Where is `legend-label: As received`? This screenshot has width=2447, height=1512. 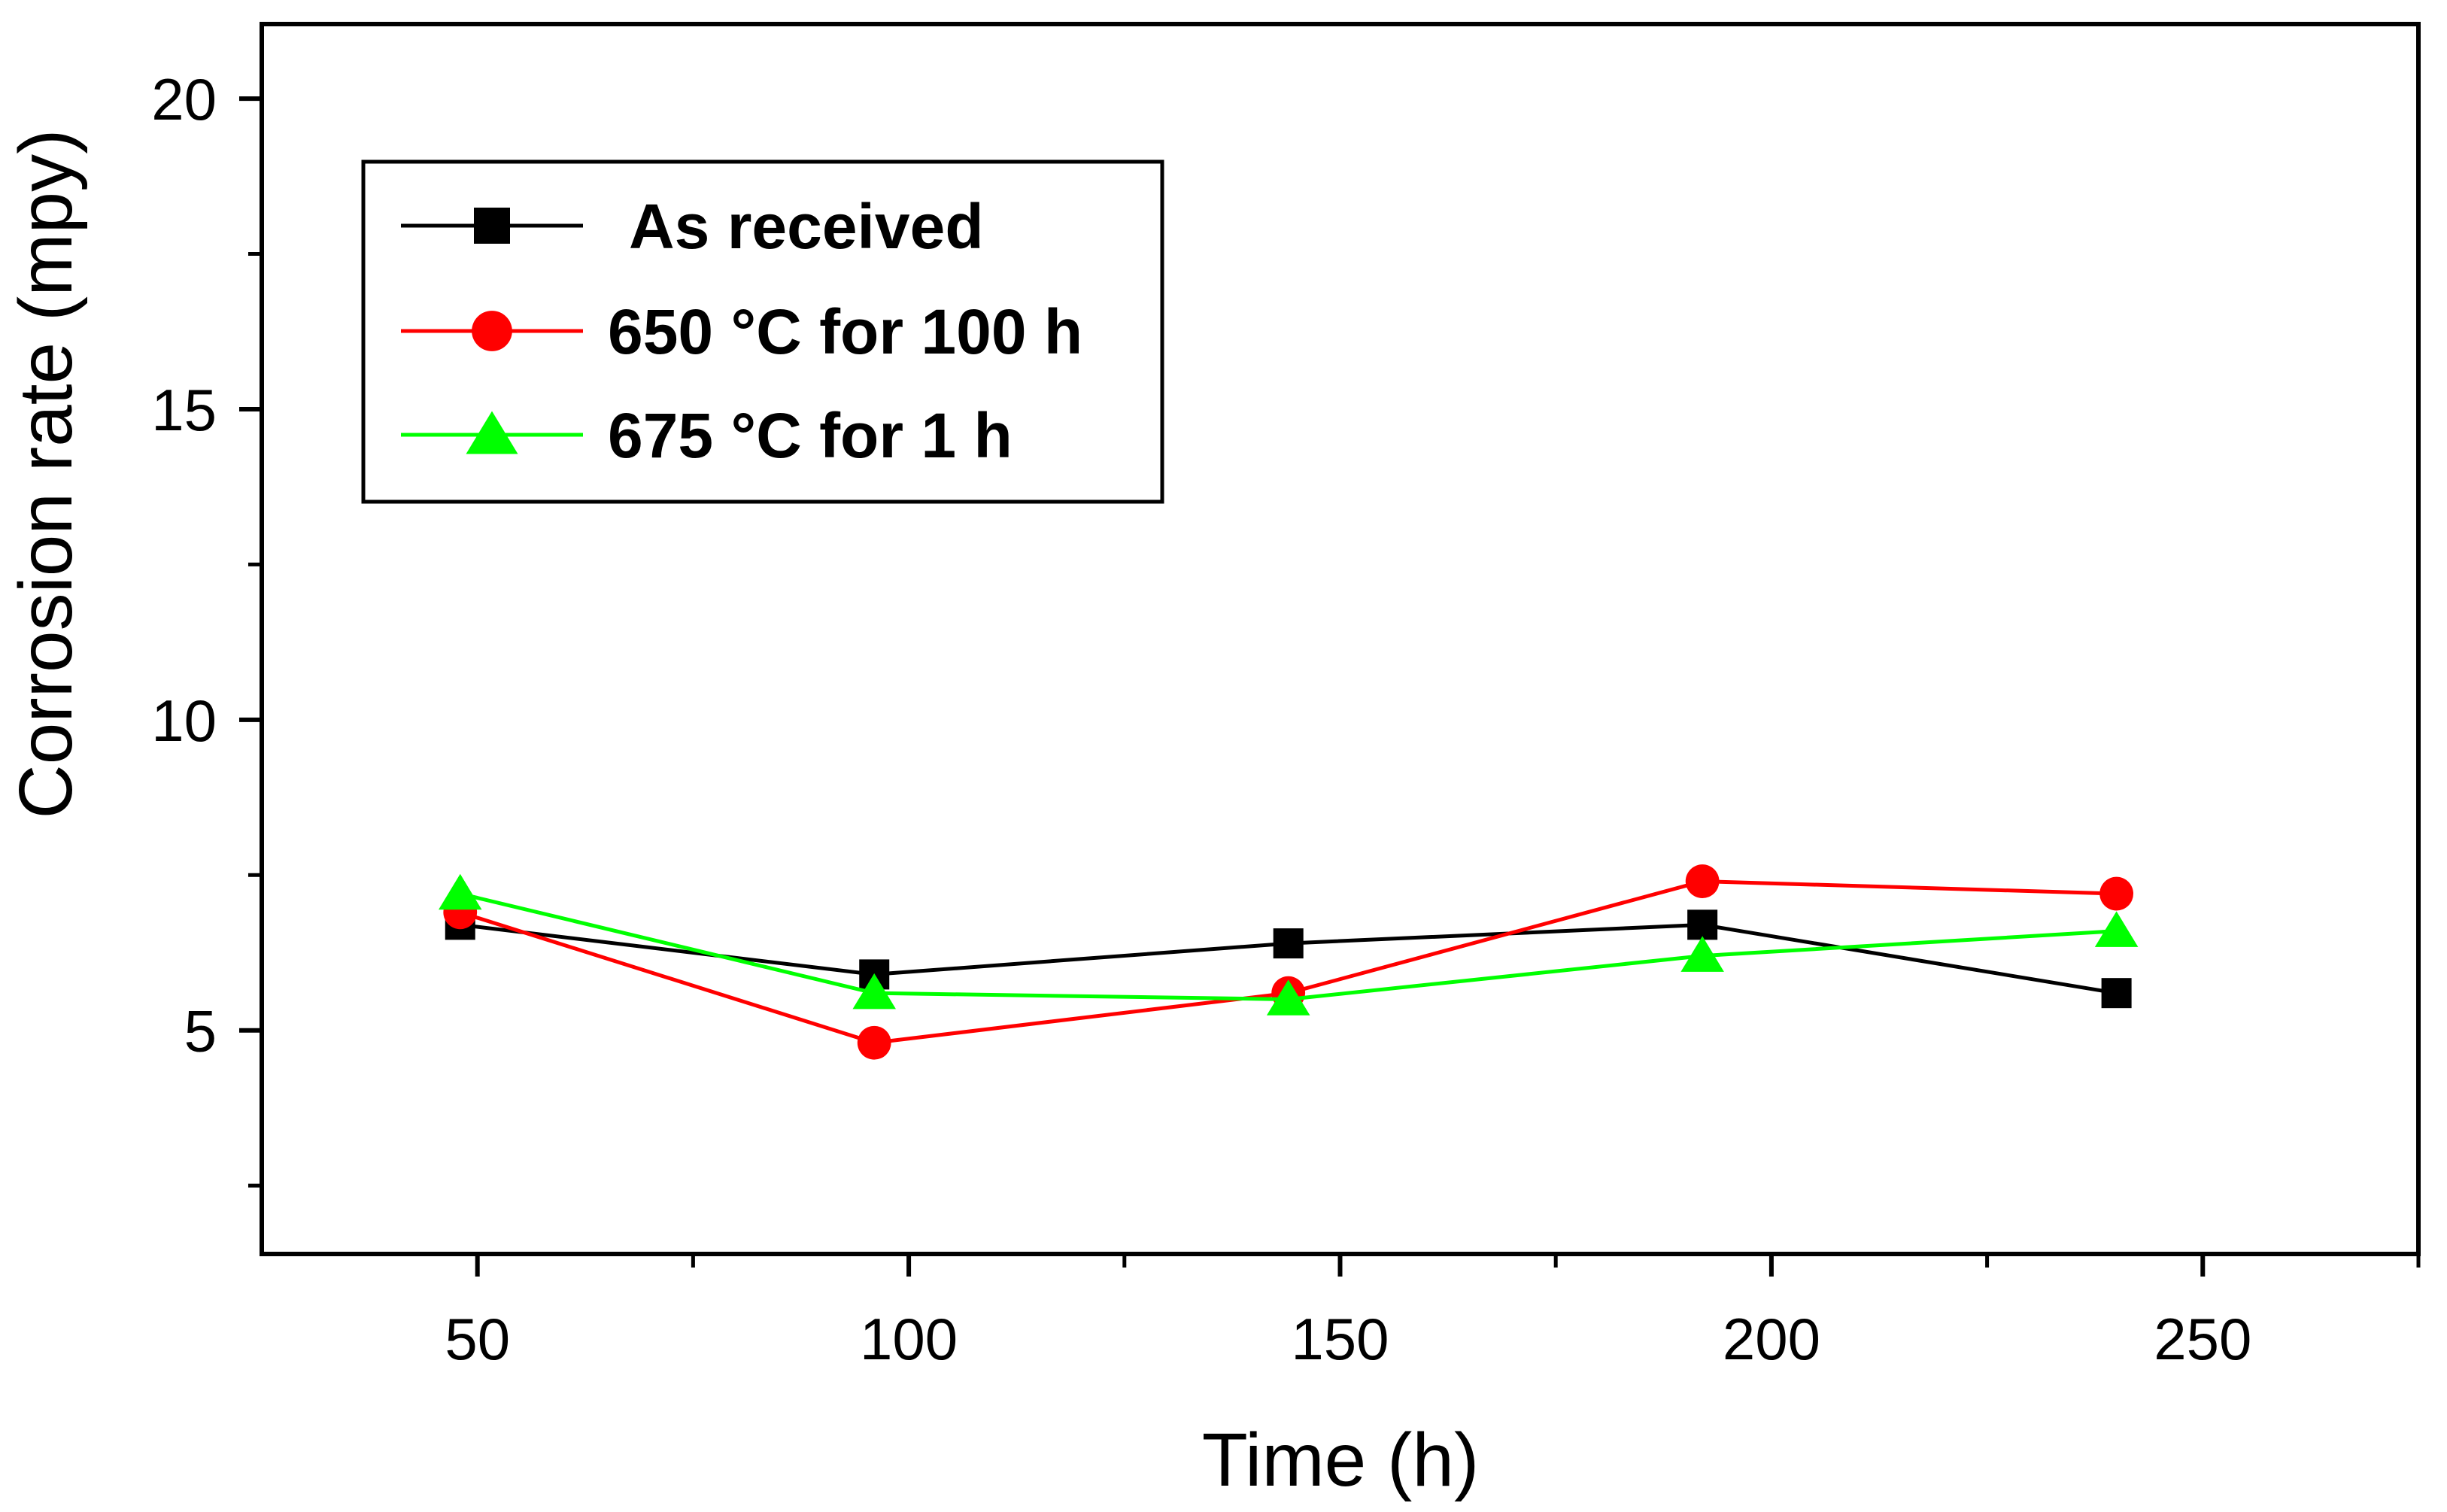
legend-label: As received is located at coordinates (806, 226).